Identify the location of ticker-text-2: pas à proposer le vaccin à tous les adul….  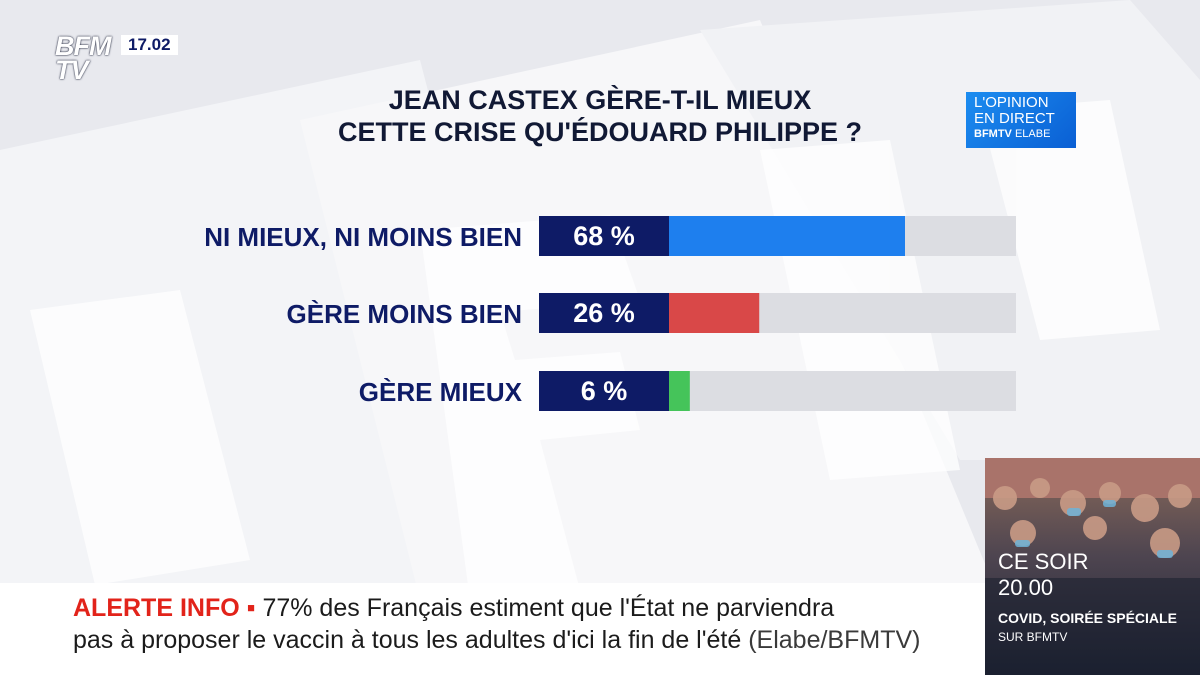
(407, 640).